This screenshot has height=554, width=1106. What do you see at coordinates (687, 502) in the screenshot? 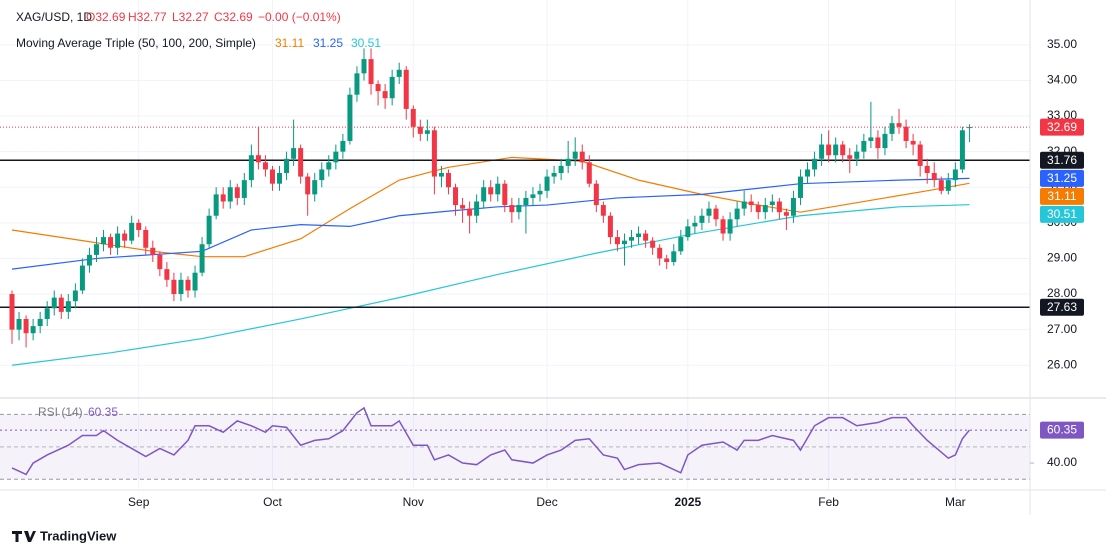
I see `x-tick-label: 2025` at bounding box center [687, 502].